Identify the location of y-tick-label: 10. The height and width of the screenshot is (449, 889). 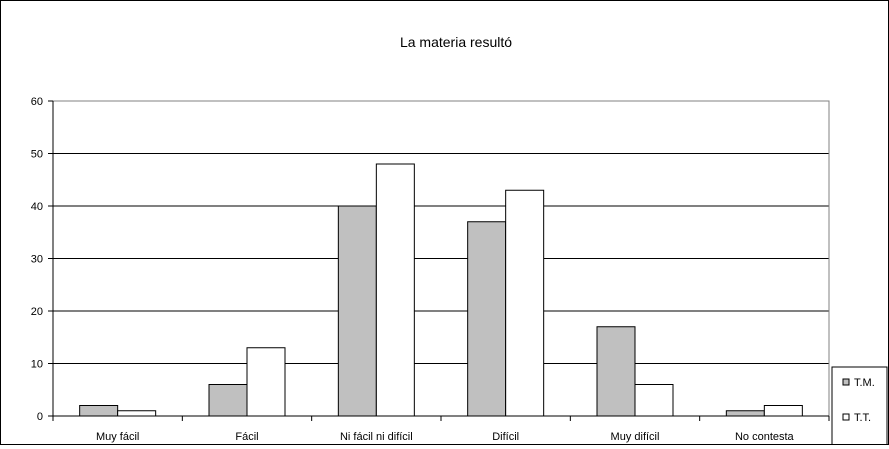
(37, 365).